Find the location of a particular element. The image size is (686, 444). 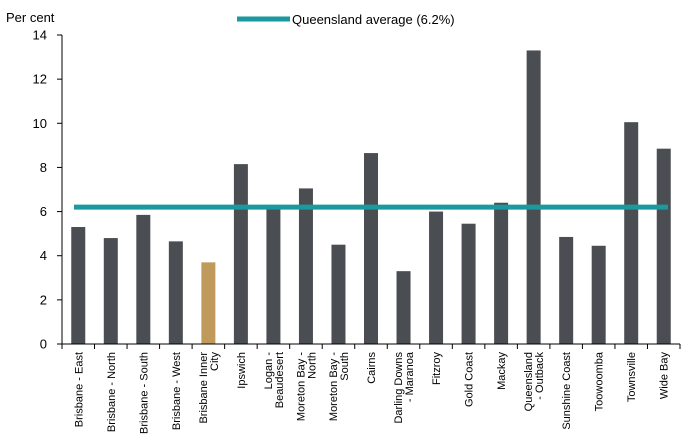

x-tick-label: Moreton Bay -North is located at coordinates (306, 386).